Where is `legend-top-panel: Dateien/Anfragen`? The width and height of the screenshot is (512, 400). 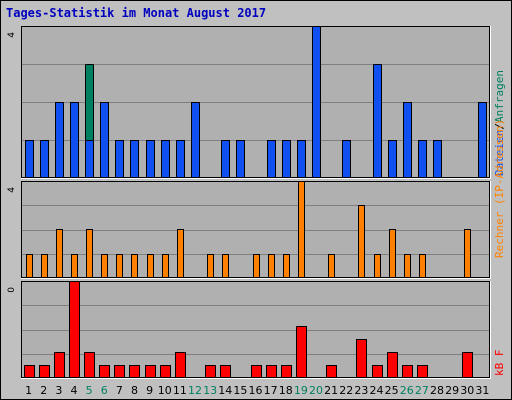 legend-top-panel: Dateien/Anfragen is located at coordinates (499, 123).